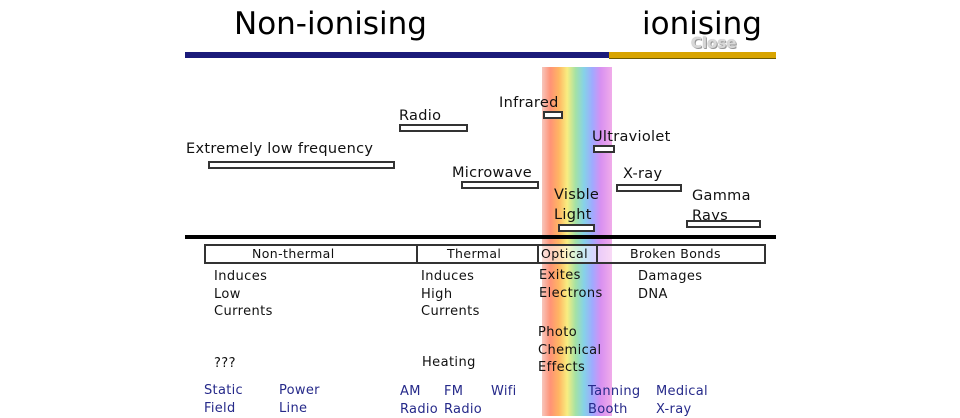  What do you see at coordinates (576, 228) in the screenshot?
I see `visible-light-range-bar` at bounding box center [576, 228].